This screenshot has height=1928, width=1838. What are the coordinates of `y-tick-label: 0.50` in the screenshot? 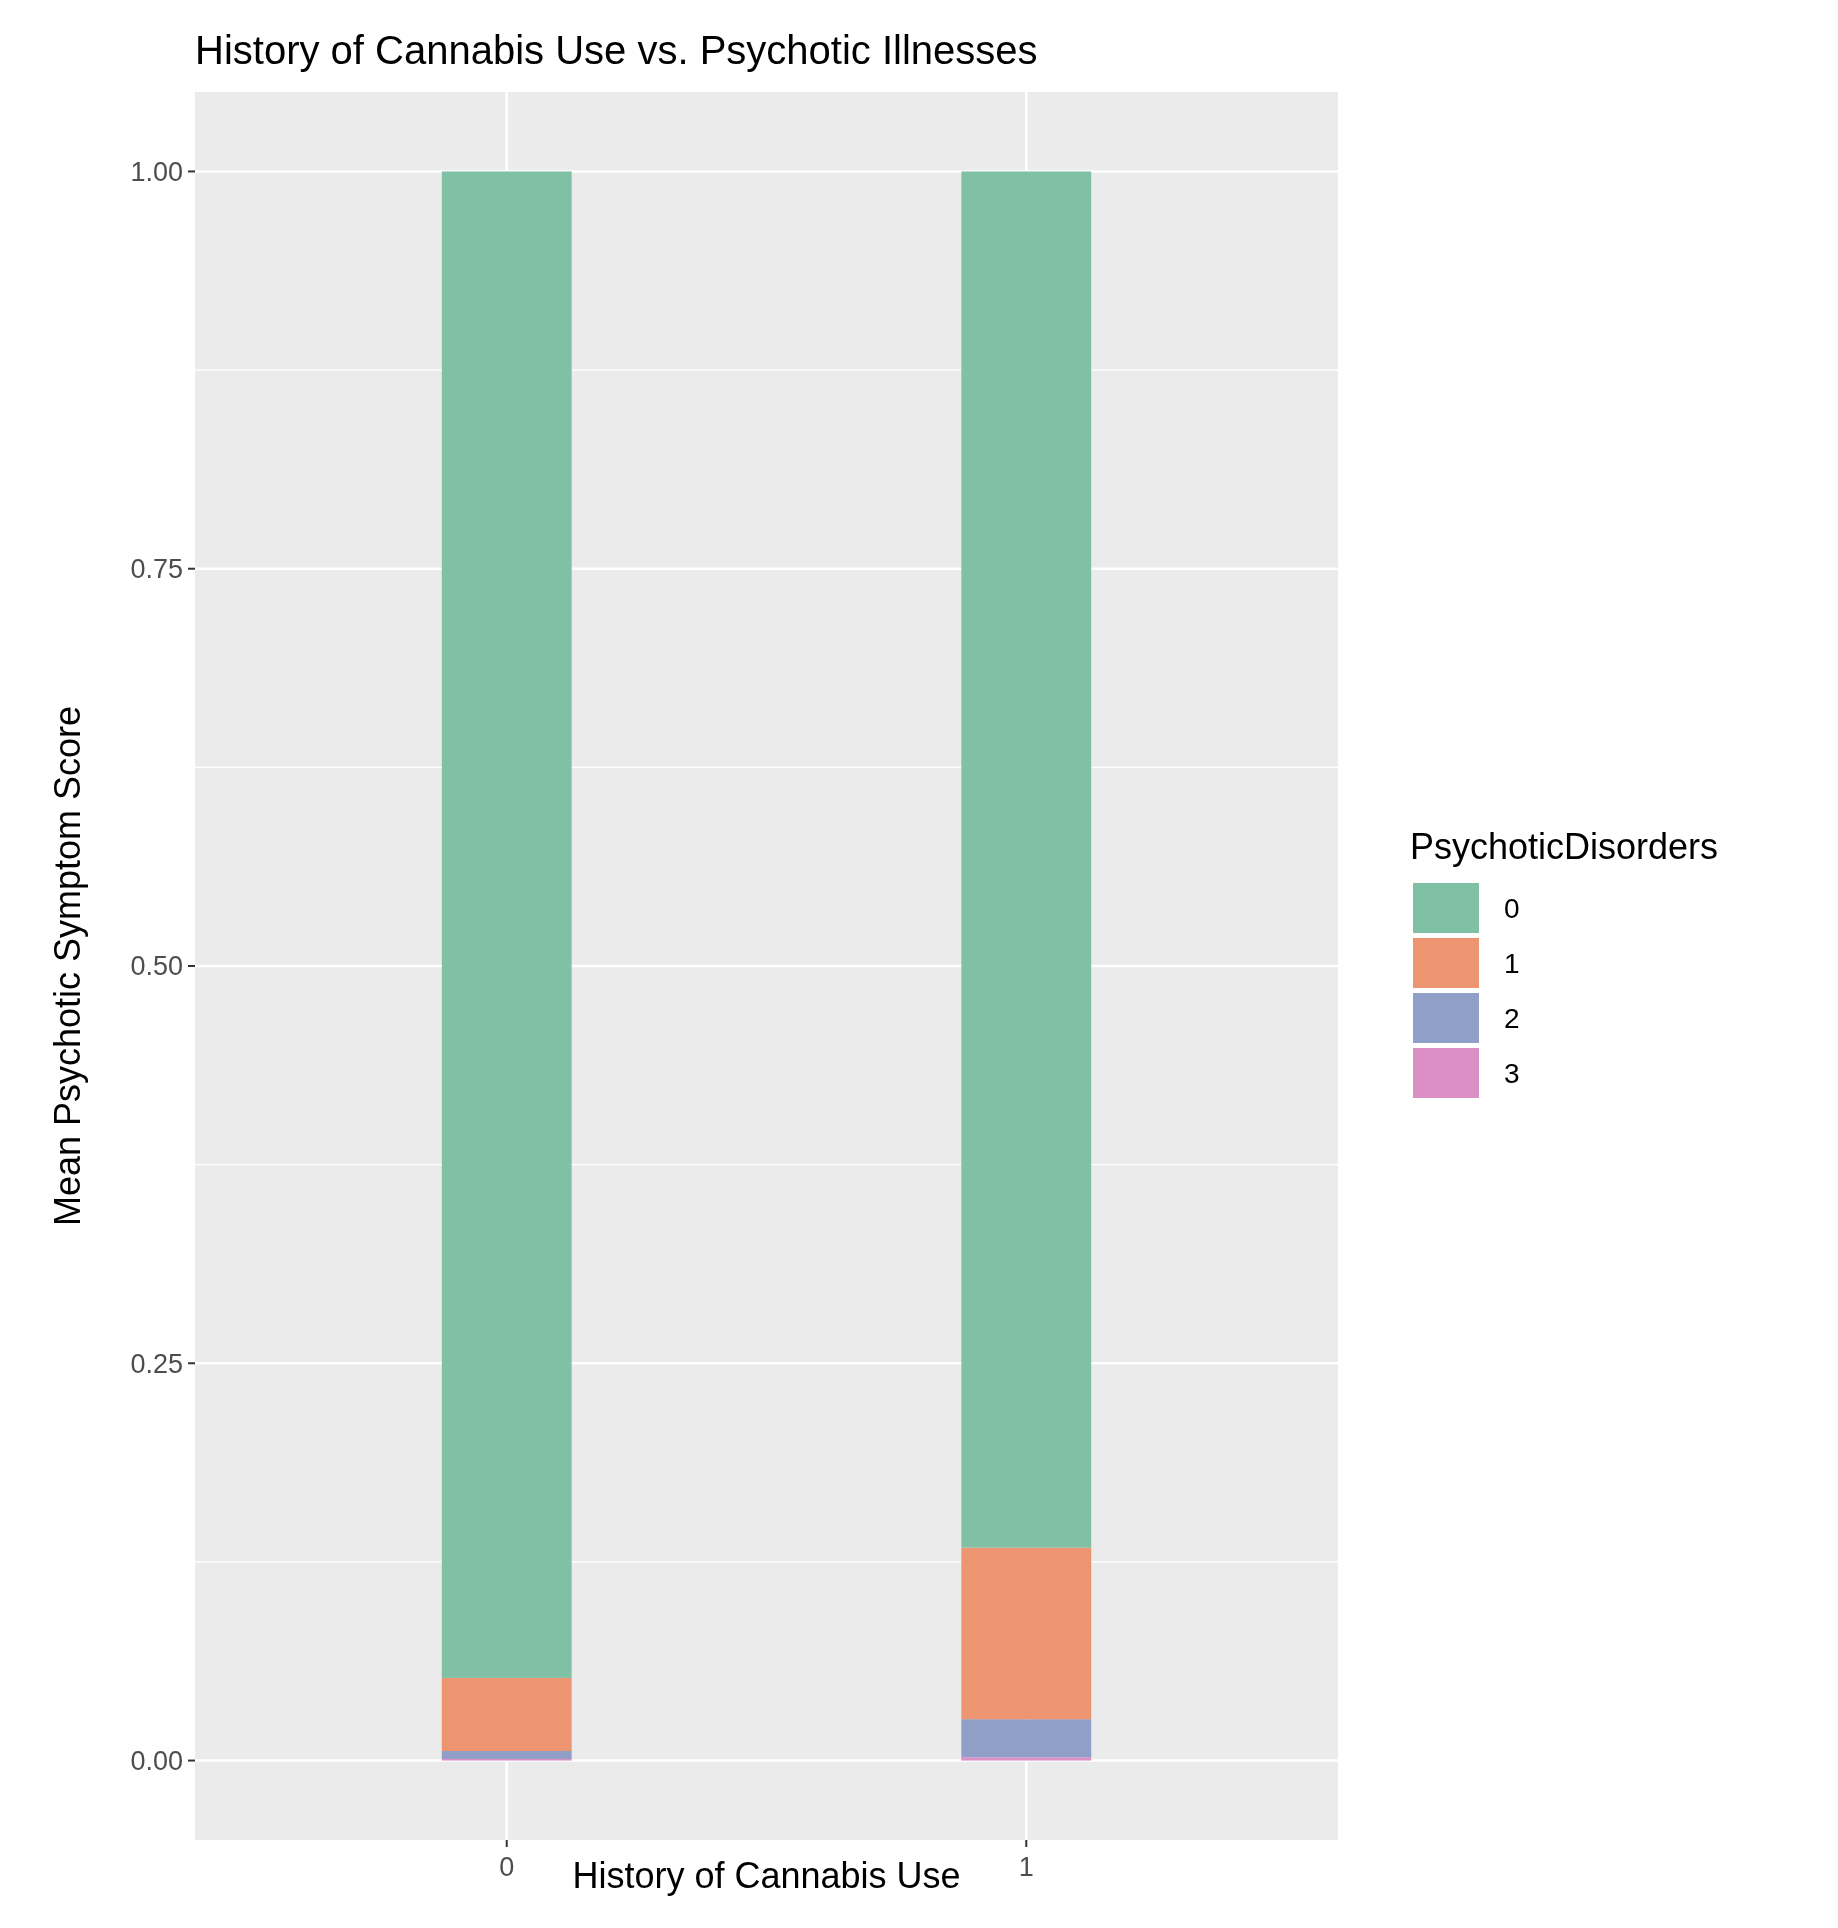 It's located at (156, 966).